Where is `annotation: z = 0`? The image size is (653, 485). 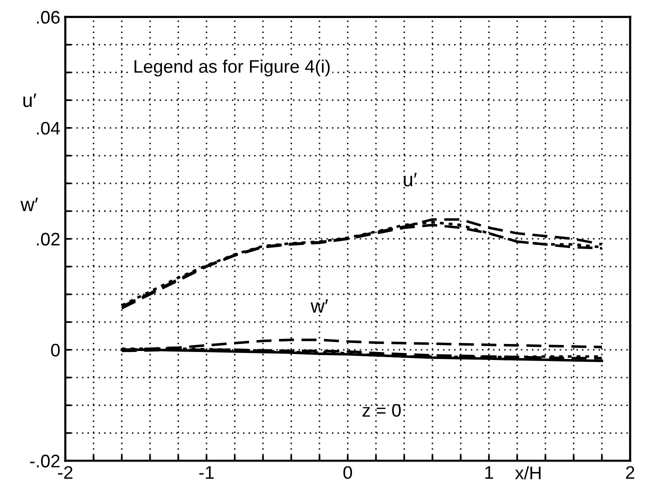 annotation: z = 0 is located at coordinates (381, 410).